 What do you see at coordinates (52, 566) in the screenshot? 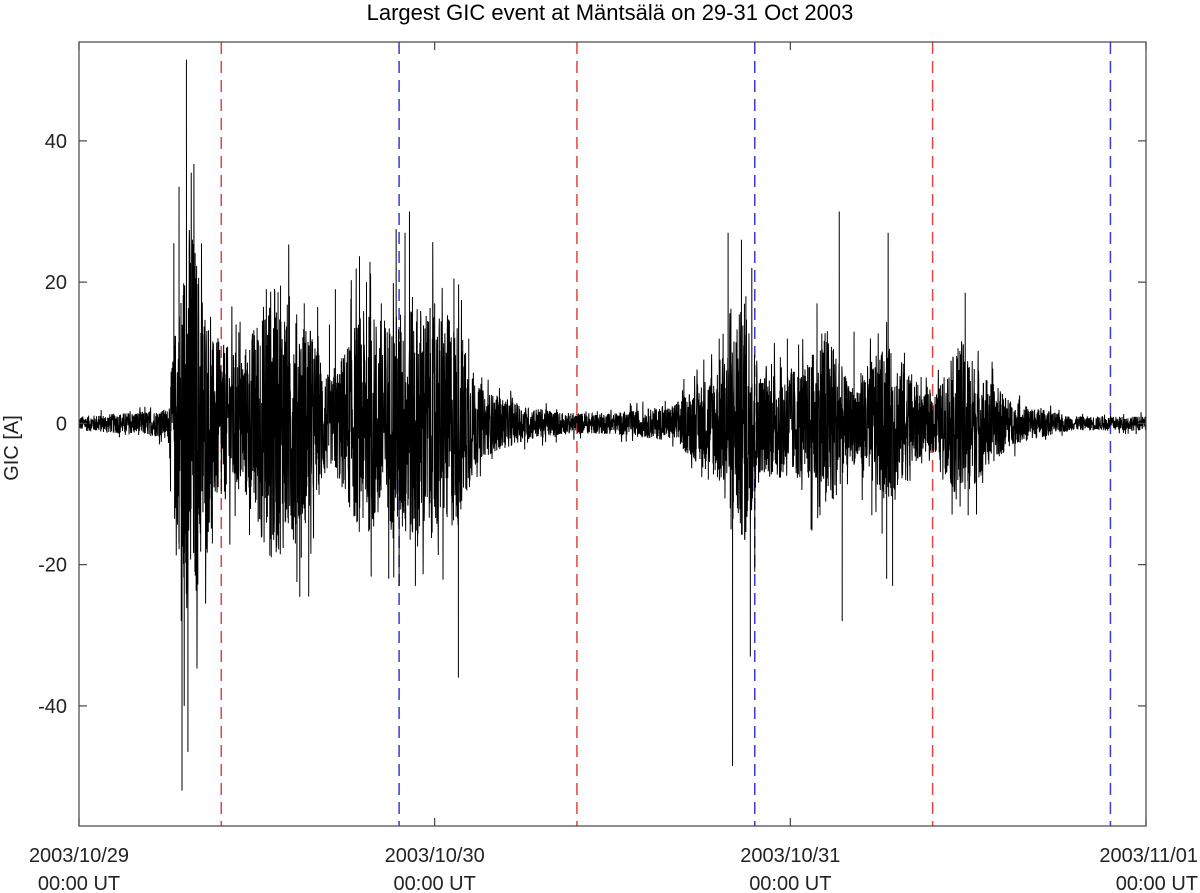
I see `y-tick-label: -20` at bounding box center [52, 566].